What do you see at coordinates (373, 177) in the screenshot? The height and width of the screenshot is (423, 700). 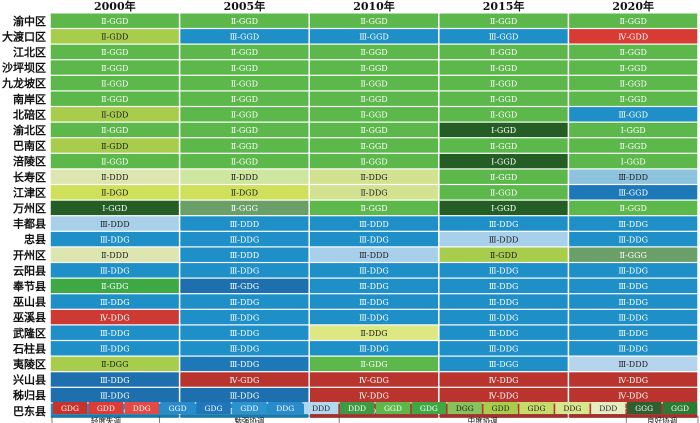 I see `cell-label: Ⅱ-DDG` at bounding box center [373, 177].